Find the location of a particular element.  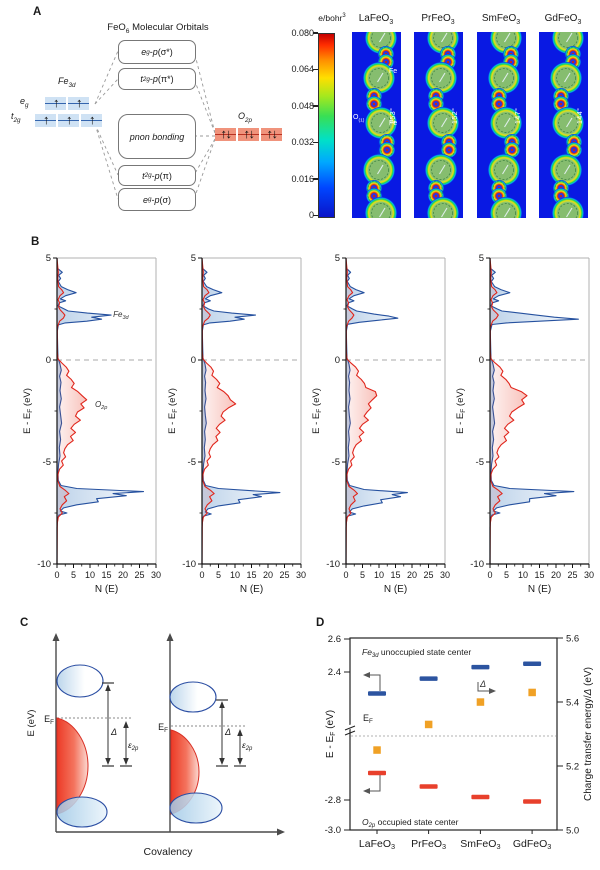

category-label: PrFeO3 is located at coordinates (428, 844).